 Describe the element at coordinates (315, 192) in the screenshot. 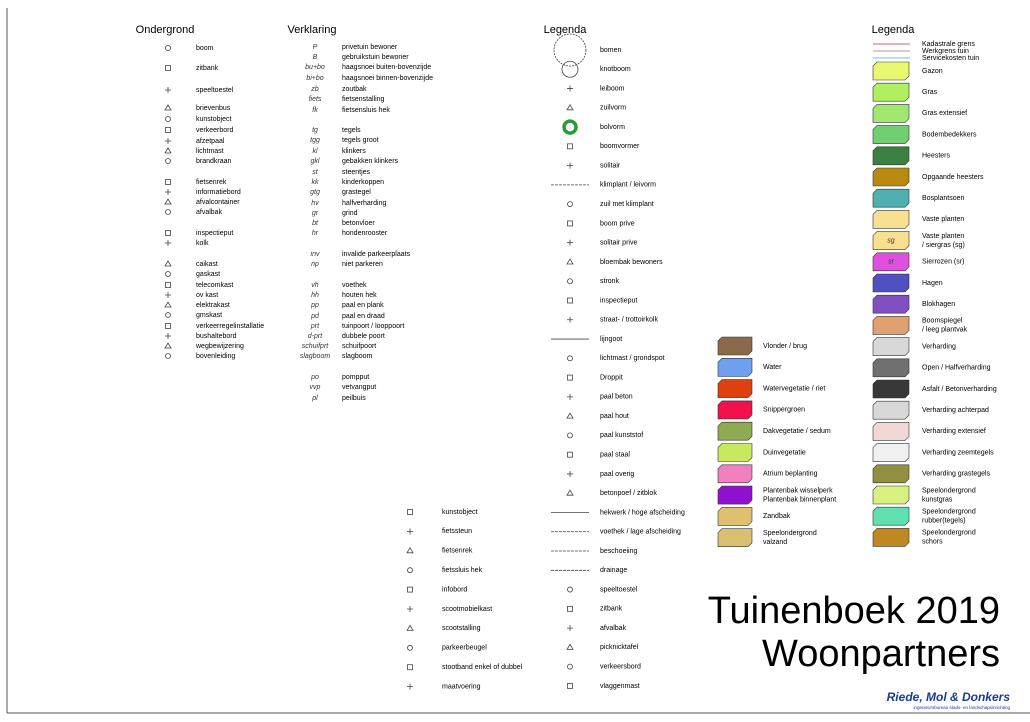

I see `code: gtg` at that location.